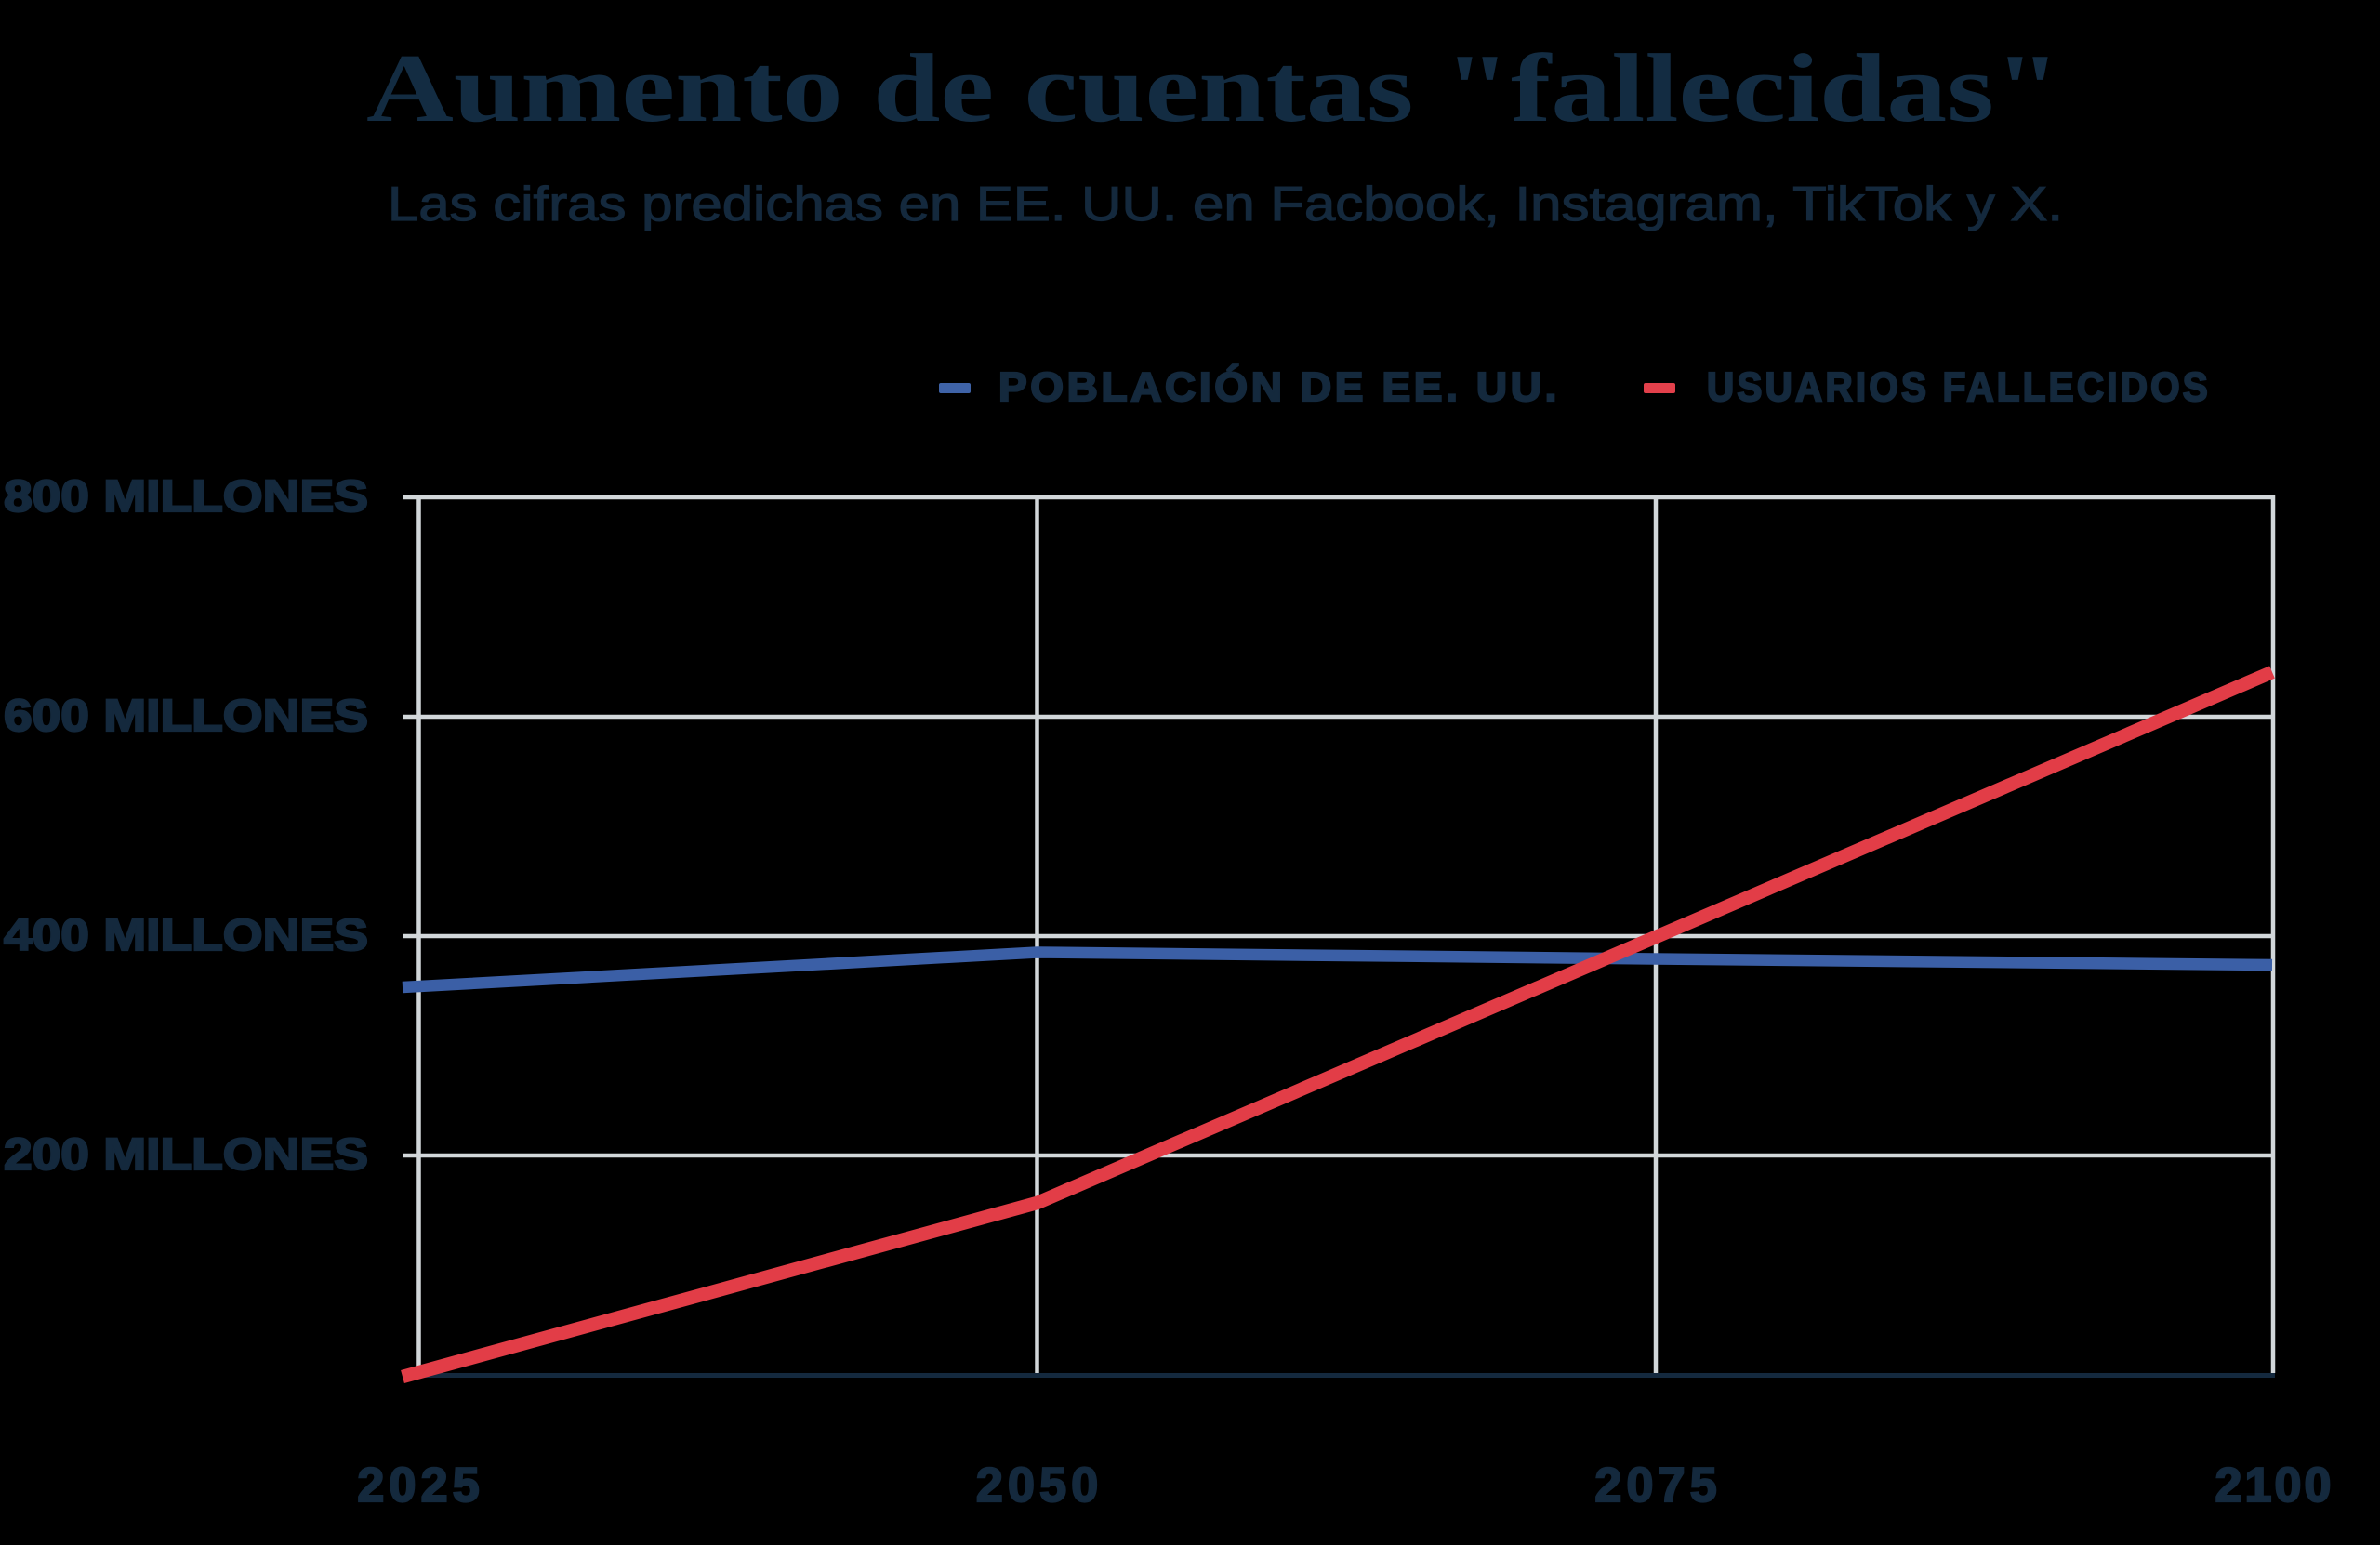 This screenshot has width=2380, height=1545. Describe the element at coordinates (1213, 87) in the screenshot. I see `svg-text:Aumento de cuentas "fallecidas: Aumento de cuentas "fallecidas"` at that location.